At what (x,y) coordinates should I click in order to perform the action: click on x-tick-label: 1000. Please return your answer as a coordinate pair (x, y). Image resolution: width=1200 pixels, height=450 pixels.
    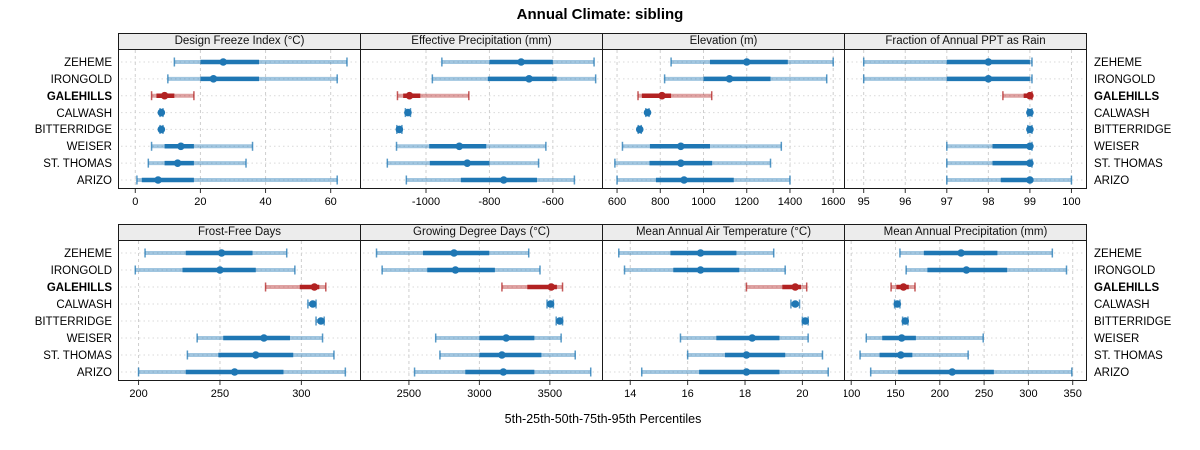
    Looking at the image, I should click on (703, 202).